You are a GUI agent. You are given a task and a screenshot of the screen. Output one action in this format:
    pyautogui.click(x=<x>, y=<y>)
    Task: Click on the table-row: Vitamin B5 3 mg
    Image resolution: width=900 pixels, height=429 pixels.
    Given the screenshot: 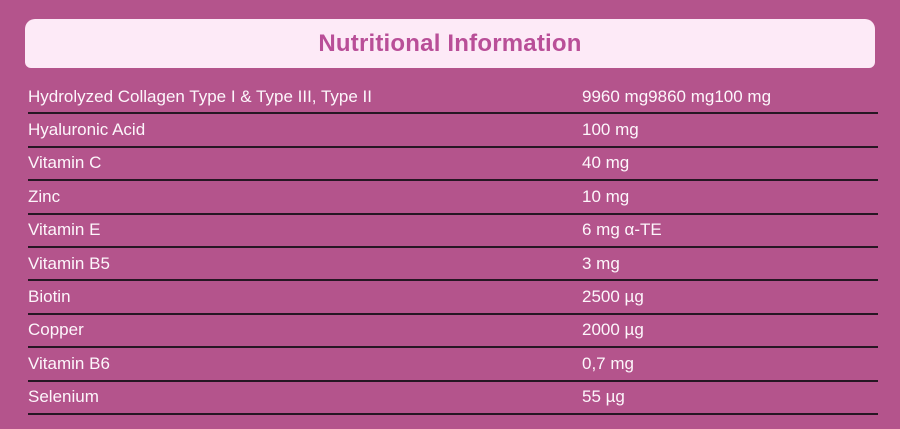 What is the action you would take?
    pyautogui.click(x=453, y=265)
    